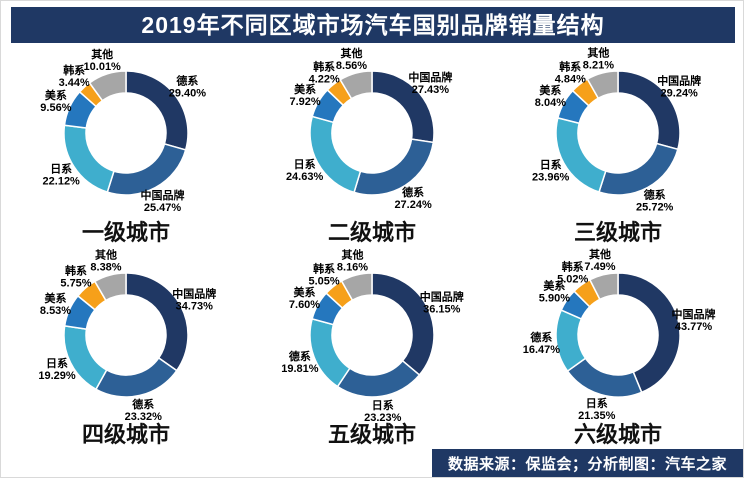  Describe the element at coordinates (125, 232) in the screenshot. I see `chart-caption: 一级城市` at that location.